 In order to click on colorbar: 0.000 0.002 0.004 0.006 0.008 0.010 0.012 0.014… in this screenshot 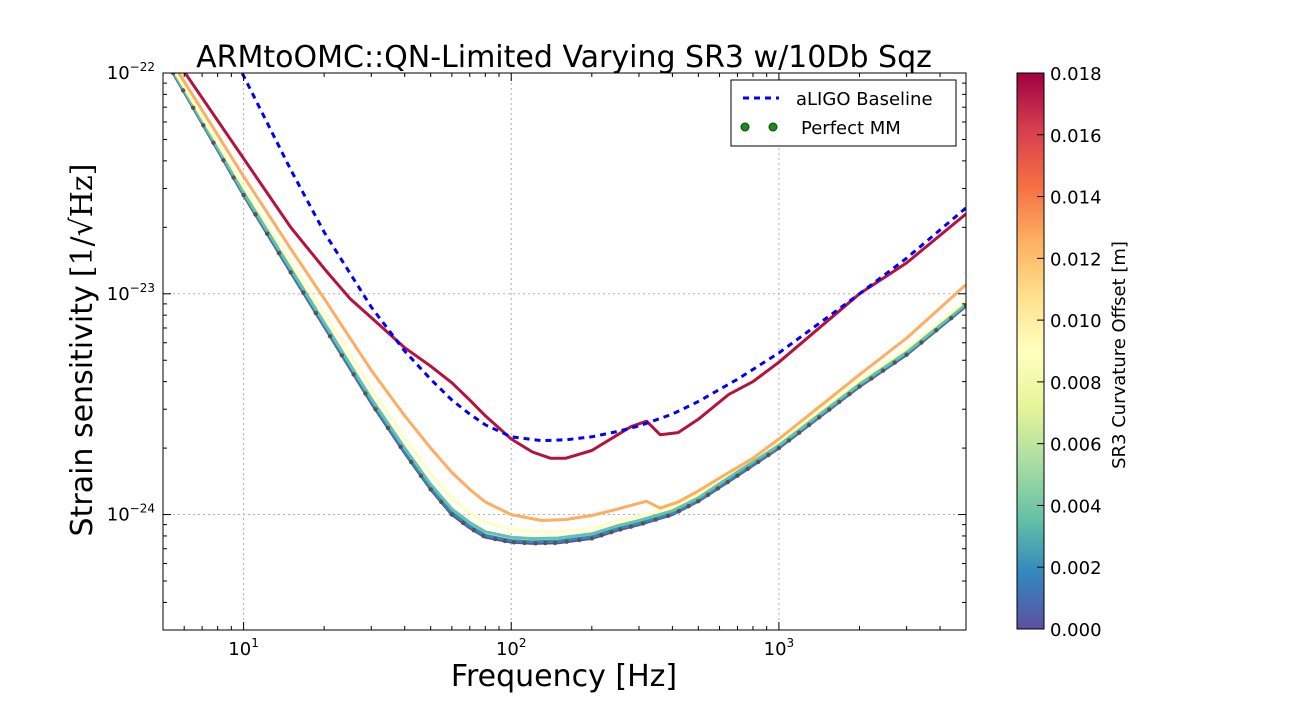, I will do `click(1073, 352)`.